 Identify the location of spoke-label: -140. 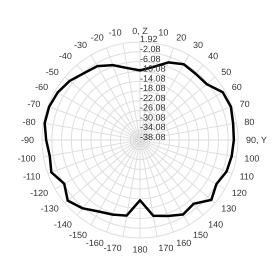
(63, 225).